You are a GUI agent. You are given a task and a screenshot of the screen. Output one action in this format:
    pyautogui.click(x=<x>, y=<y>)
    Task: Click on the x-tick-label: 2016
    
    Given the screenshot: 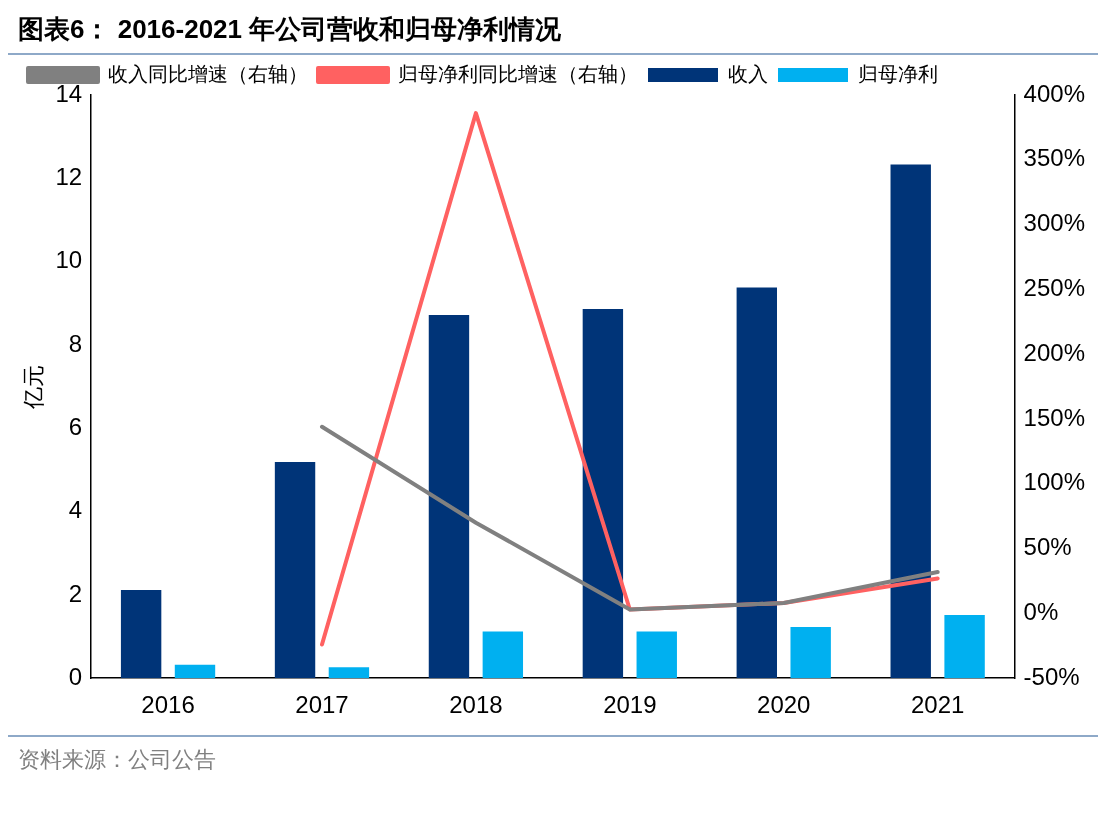 What is the action you would take?
    pyautogui.click(x=168, y=705)
    